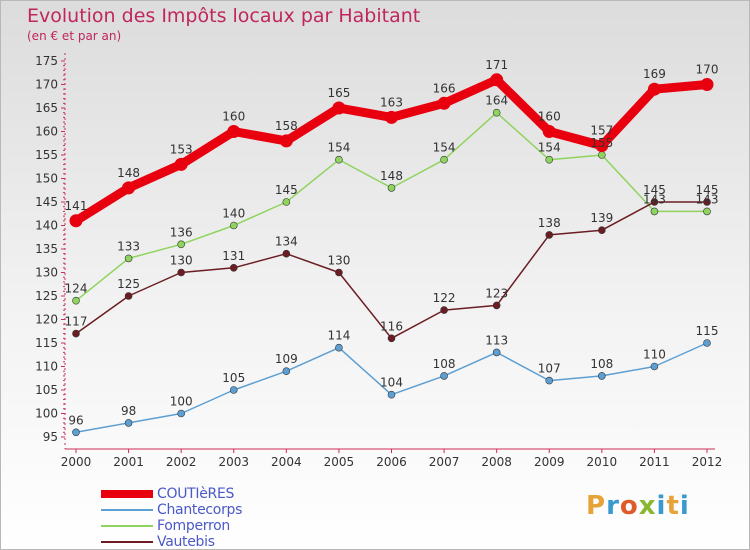 The width and height of the screenshot is (750, 550). I want to click on data-label-fomperron: 140, so click(233, 214).